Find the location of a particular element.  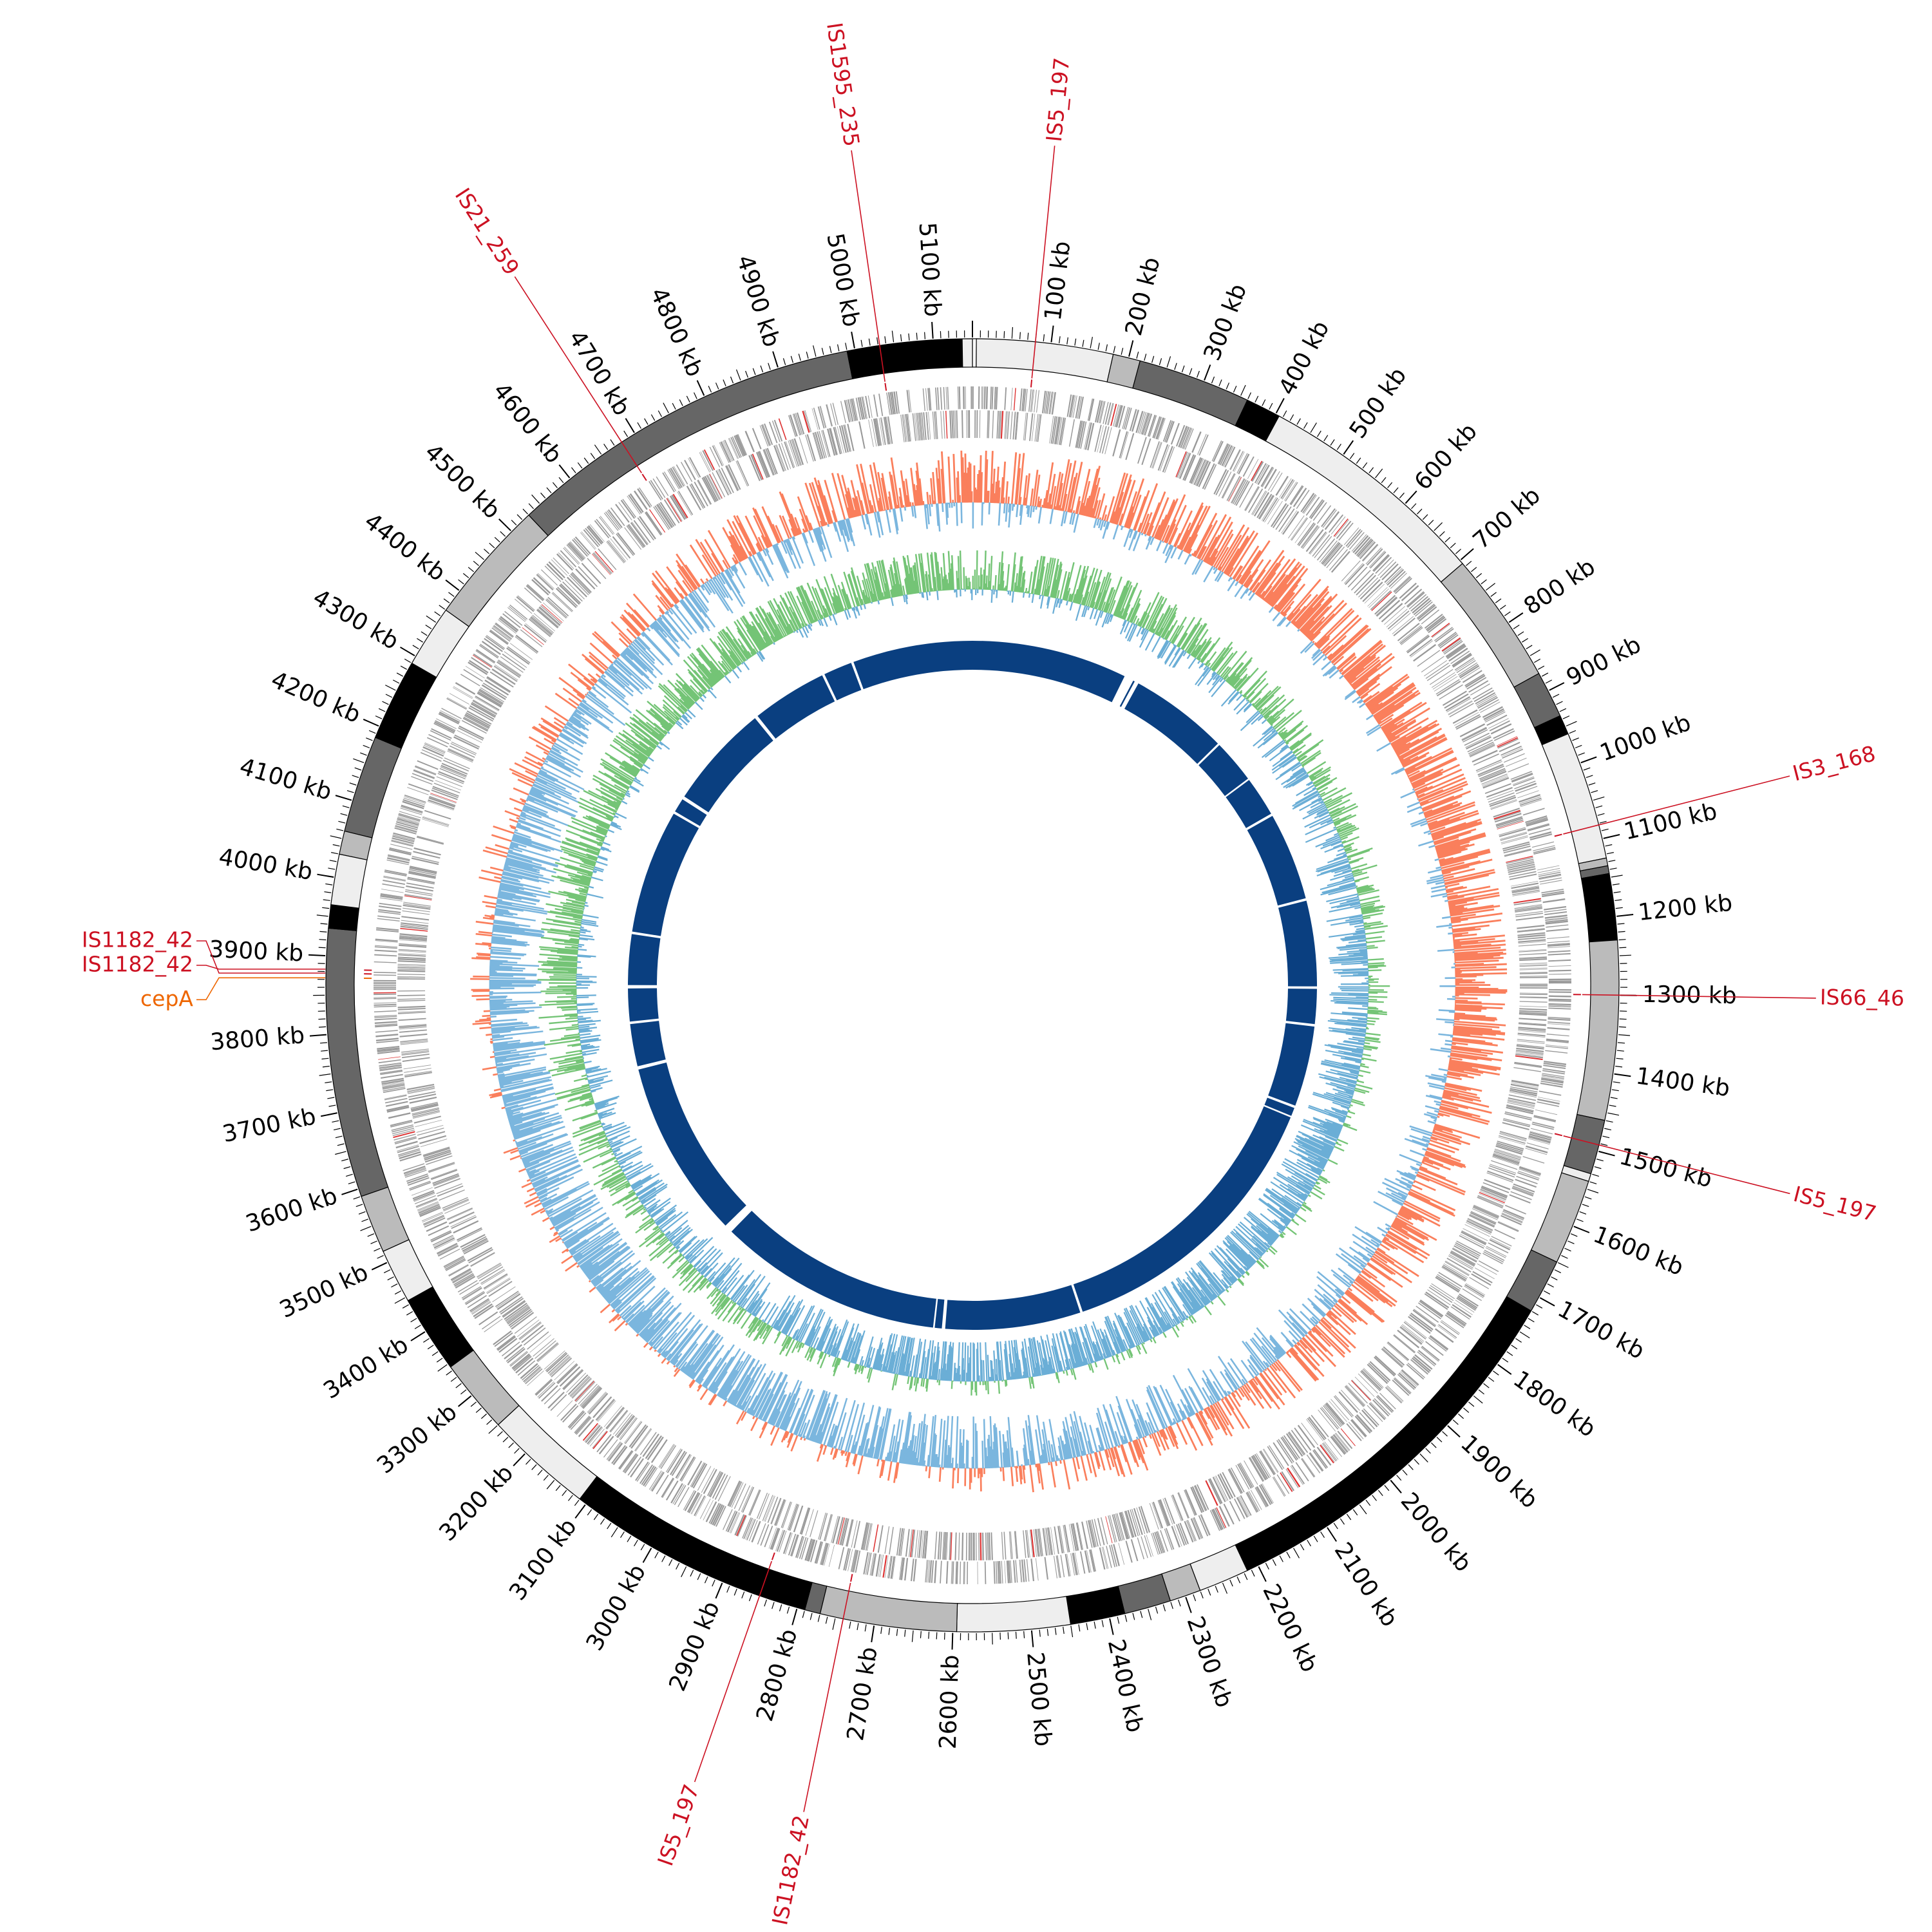

tick-label: 1900 kb is located at coordinates (1499, 1472).